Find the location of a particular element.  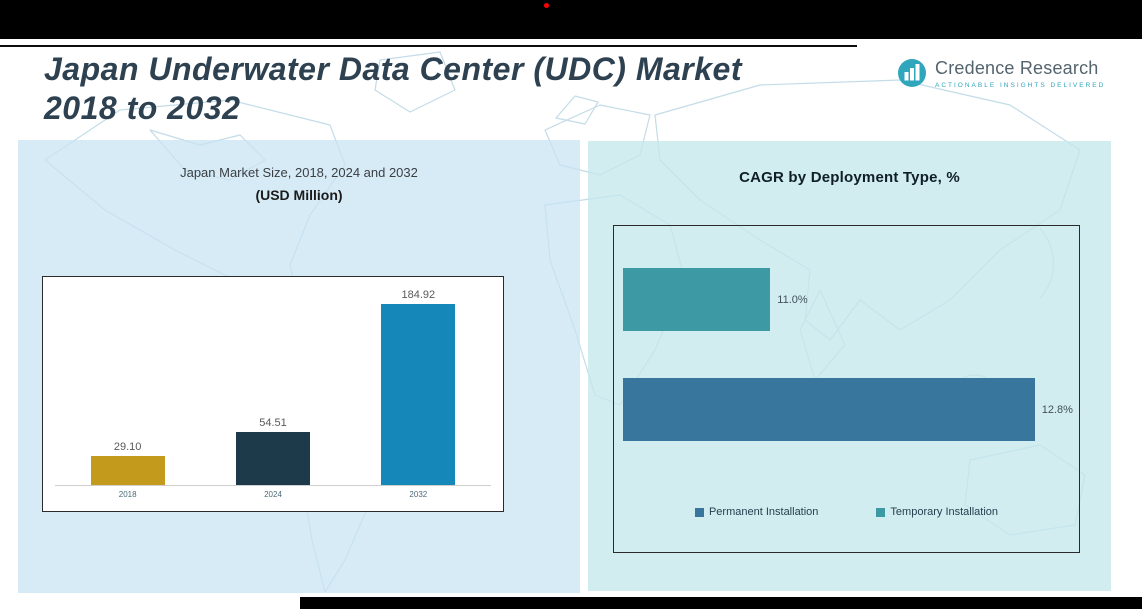

bar-temporary-installation is located at coordinates (697, 299).